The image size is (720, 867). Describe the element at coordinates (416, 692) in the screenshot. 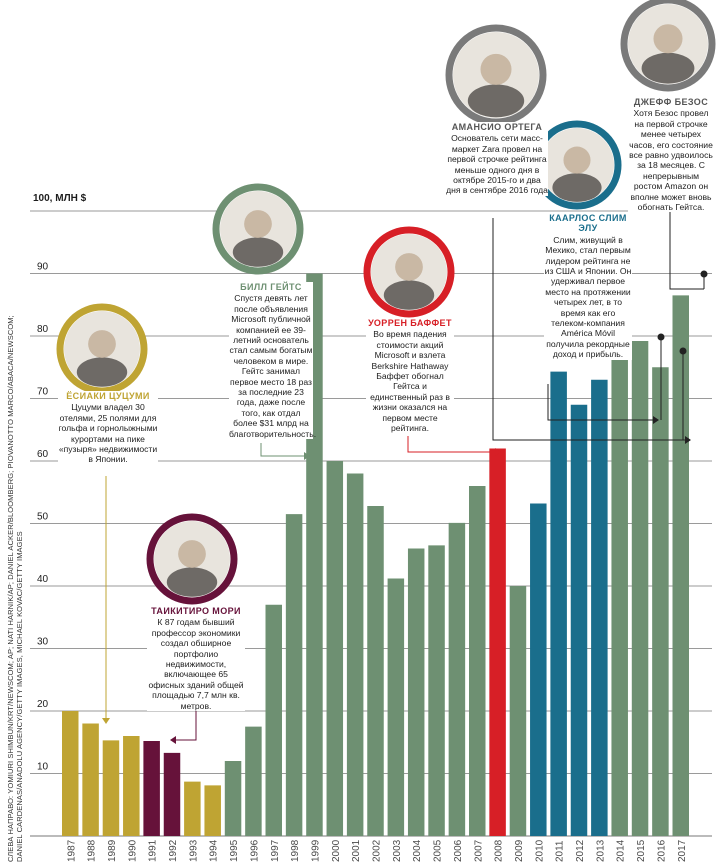

I see `bar-2004` at that location.